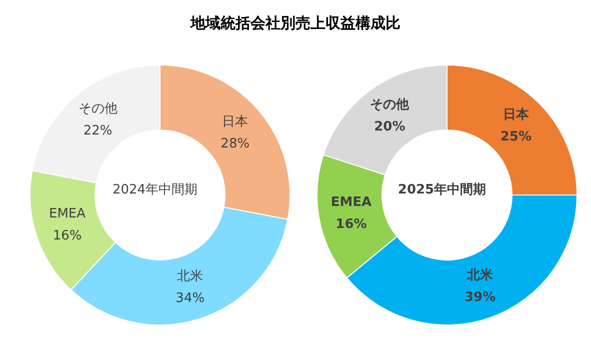  What do you see at coordinates (235, 144) in the screenshot?
I see `data-label: 28%` at bounding box center [235, 144].